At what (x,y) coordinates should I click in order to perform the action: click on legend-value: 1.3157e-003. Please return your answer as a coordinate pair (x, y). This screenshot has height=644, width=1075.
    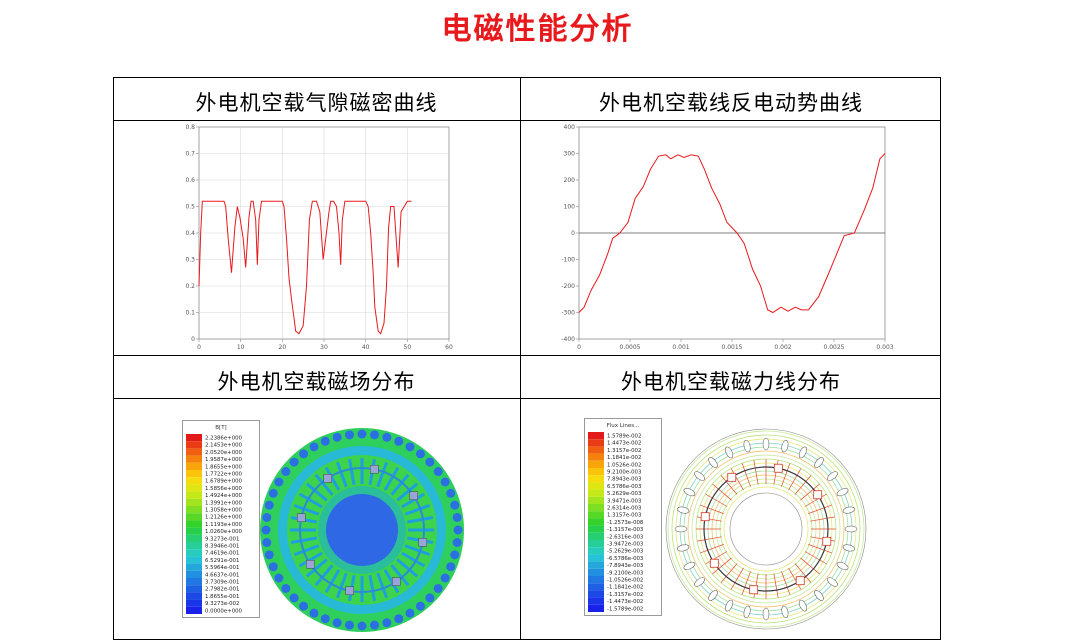
    Looking at the image, I should click on (624, 516).